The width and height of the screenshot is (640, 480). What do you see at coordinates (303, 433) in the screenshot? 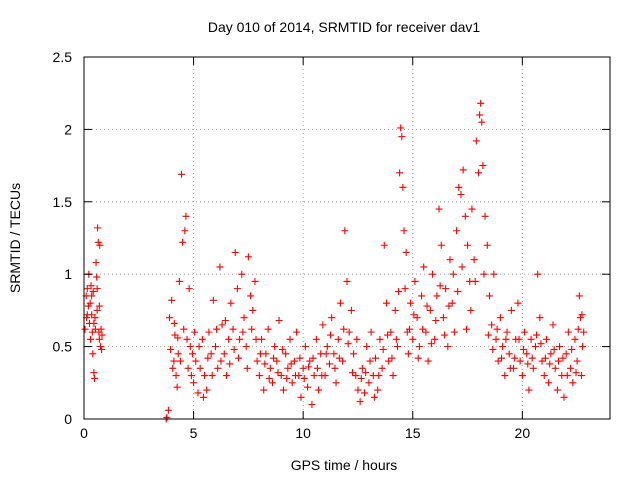
I see `x-tick-label: 10` at bounding box center [303, 433].